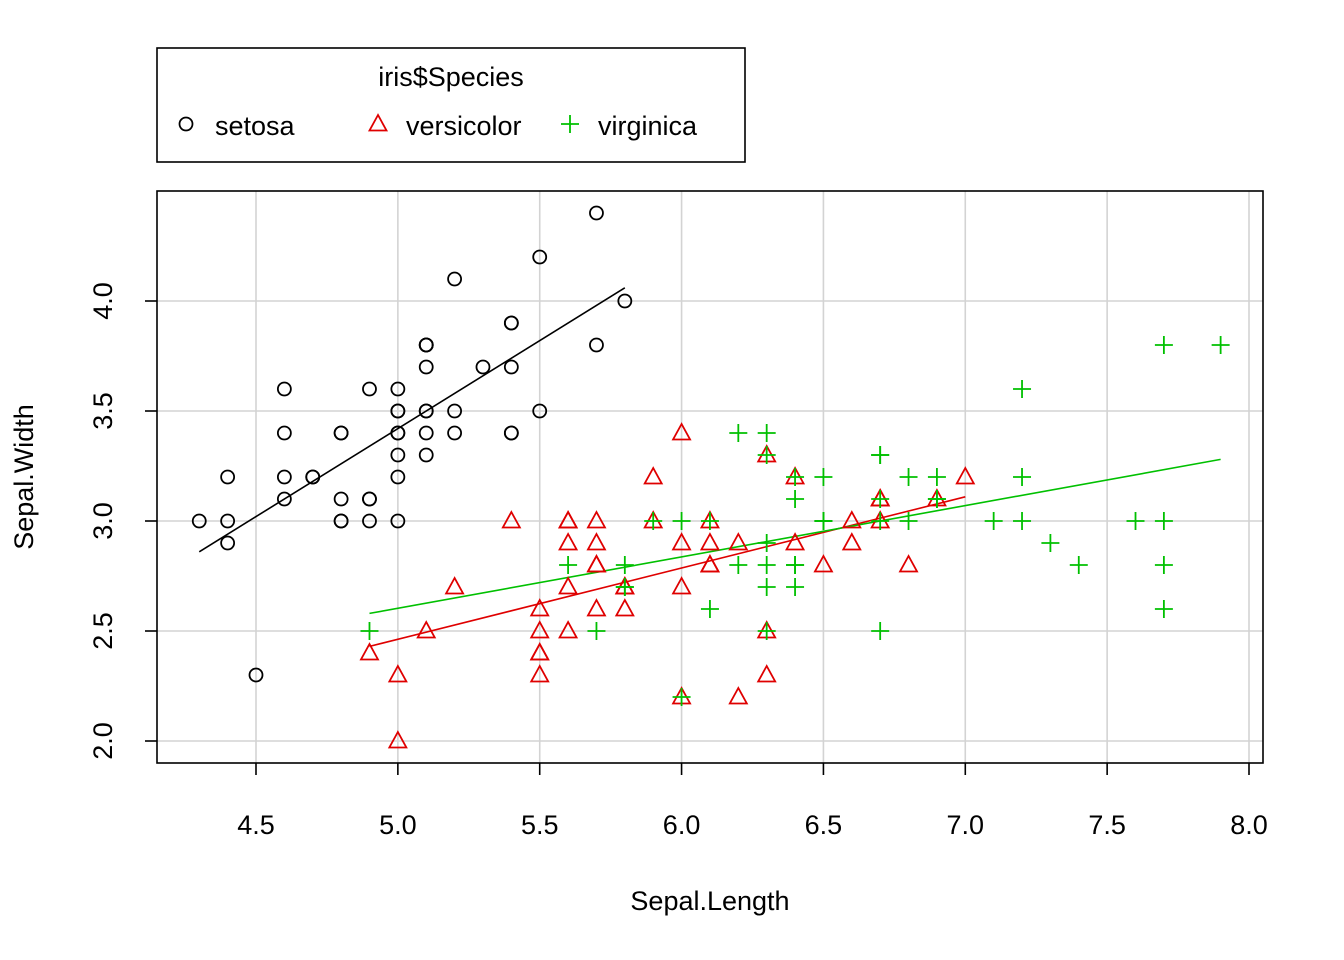 Image resolution: width=1344 pixels, height=960 pixels. What do you see at coordinates (648, 126) in the screenshot?
I see `legend-label-virginica: virginica` at bounding box center [648, 126].